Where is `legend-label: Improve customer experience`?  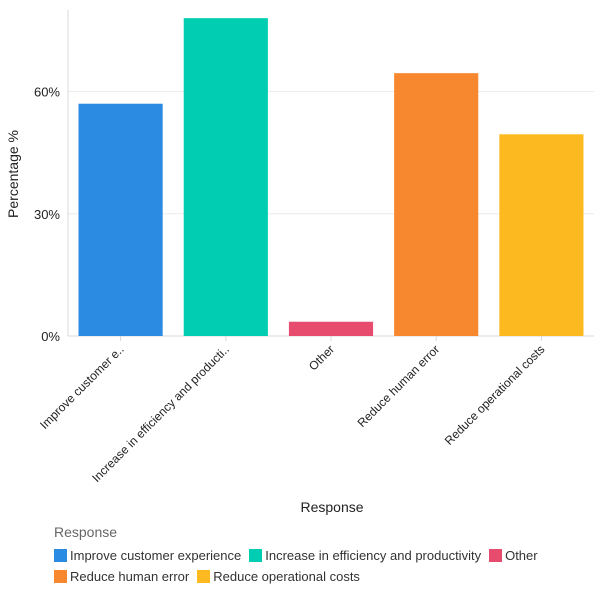 legend-label: Improve customer experience is located at coordinates (156, 555).